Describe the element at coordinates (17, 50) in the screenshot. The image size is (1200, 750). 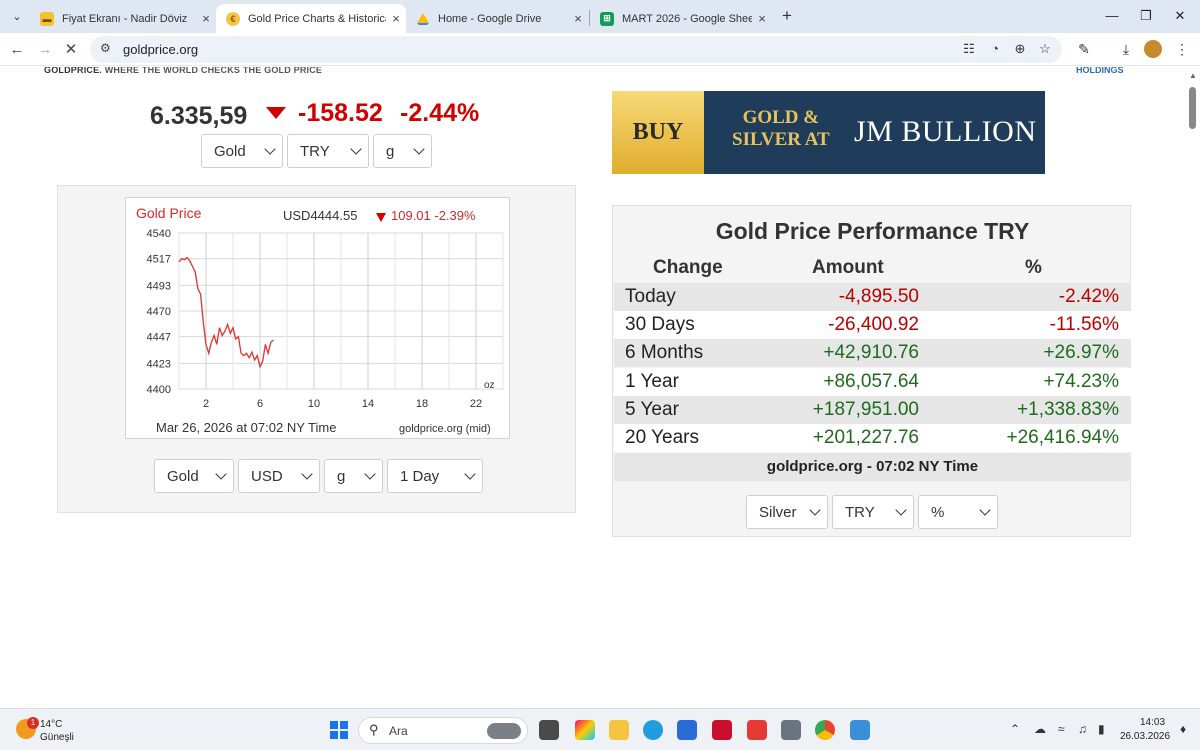
I see `back-button: ←` at that location.